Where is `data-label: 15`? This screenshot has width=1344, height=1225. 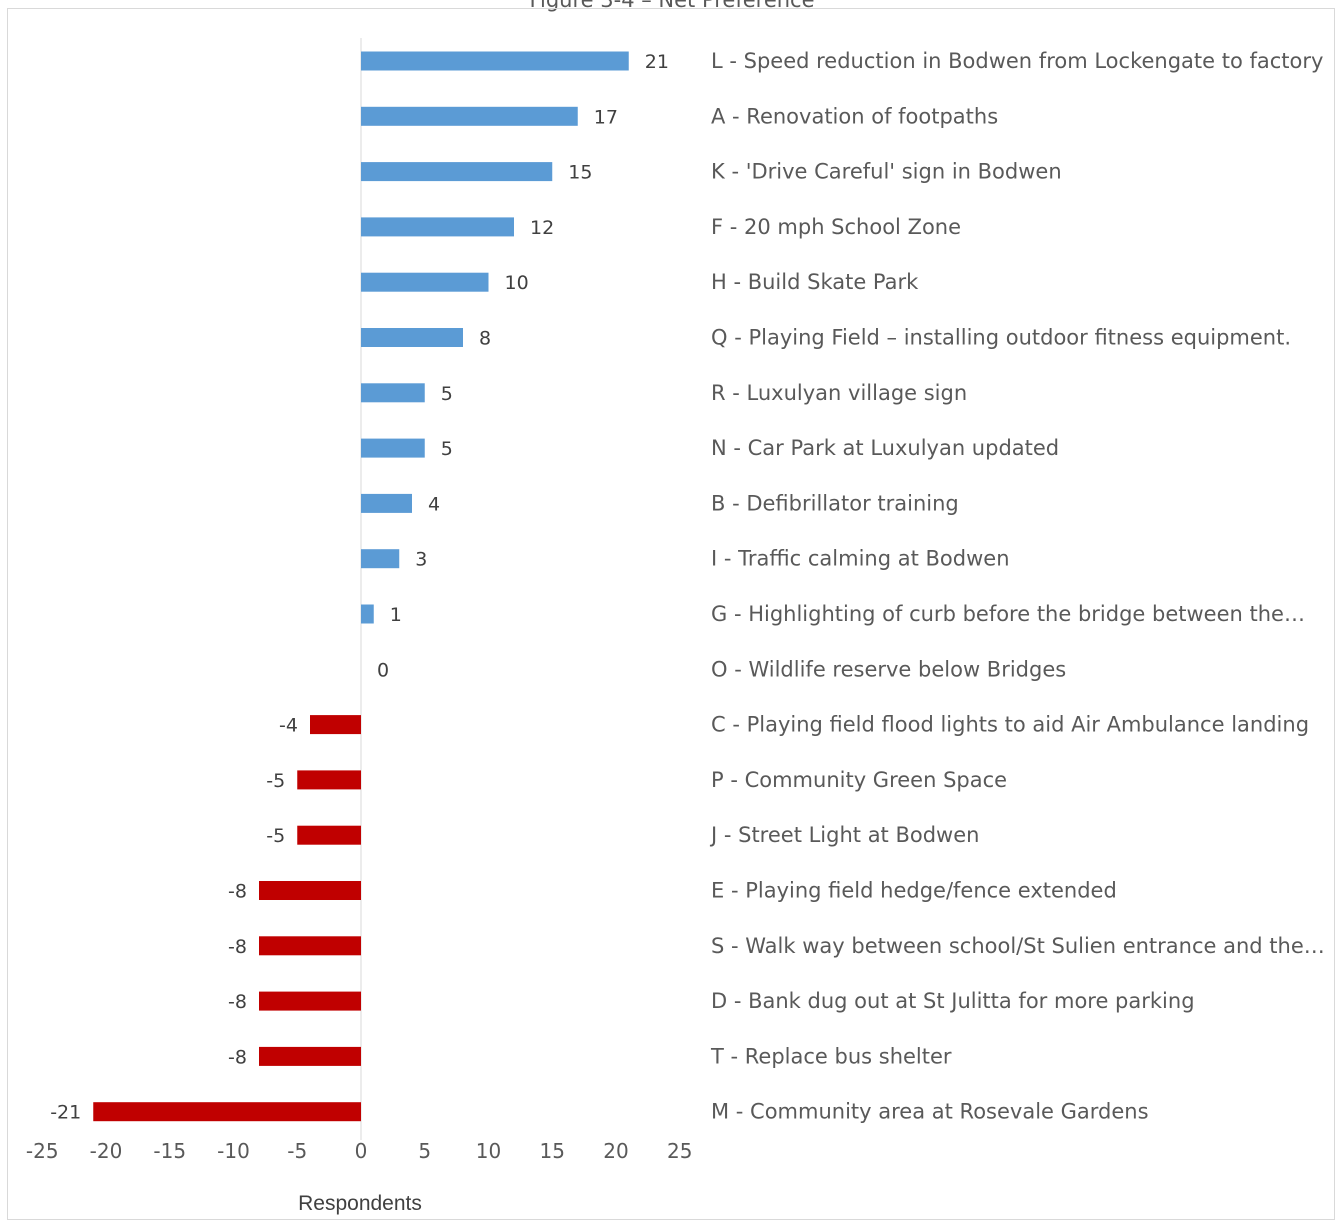 data-label: 15 is located at coordinates (580, 173).